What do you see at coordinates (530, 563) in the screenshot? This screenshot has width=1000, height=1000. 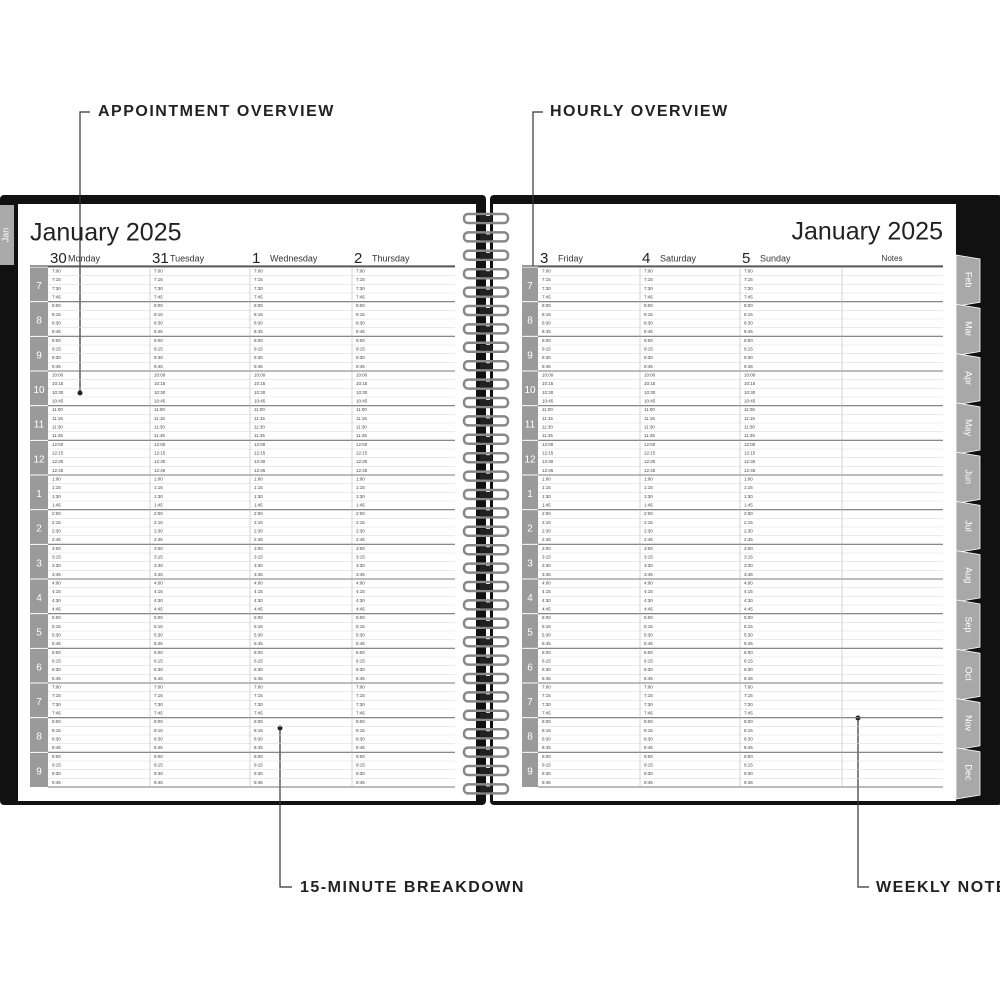 I see `hour-label: 3` at bounding box center [530, 563].